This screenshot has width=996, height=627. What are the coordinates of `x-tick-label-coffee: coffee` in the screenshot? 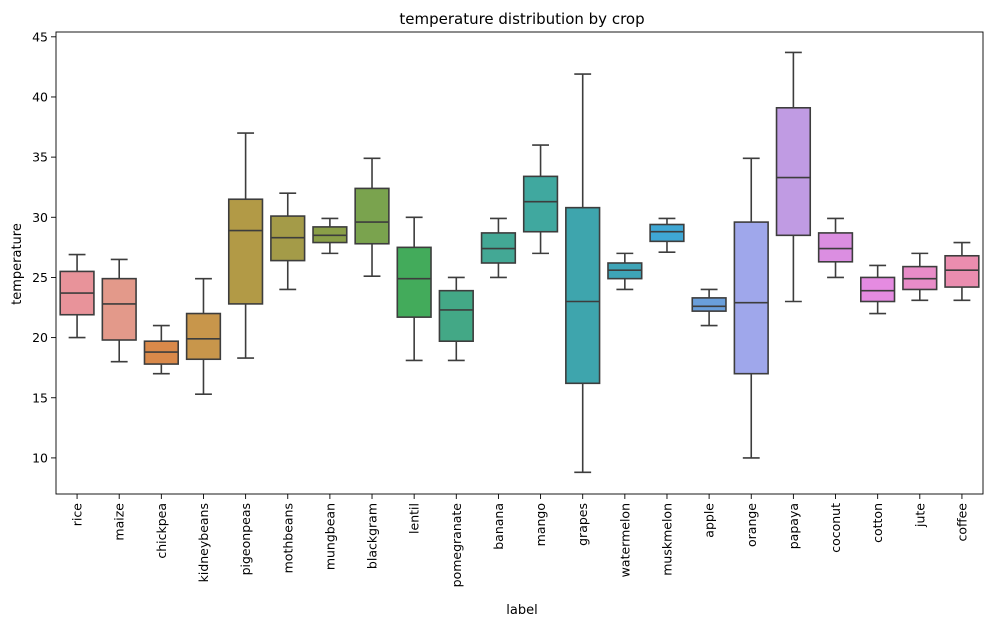 It's located at (961, 522).